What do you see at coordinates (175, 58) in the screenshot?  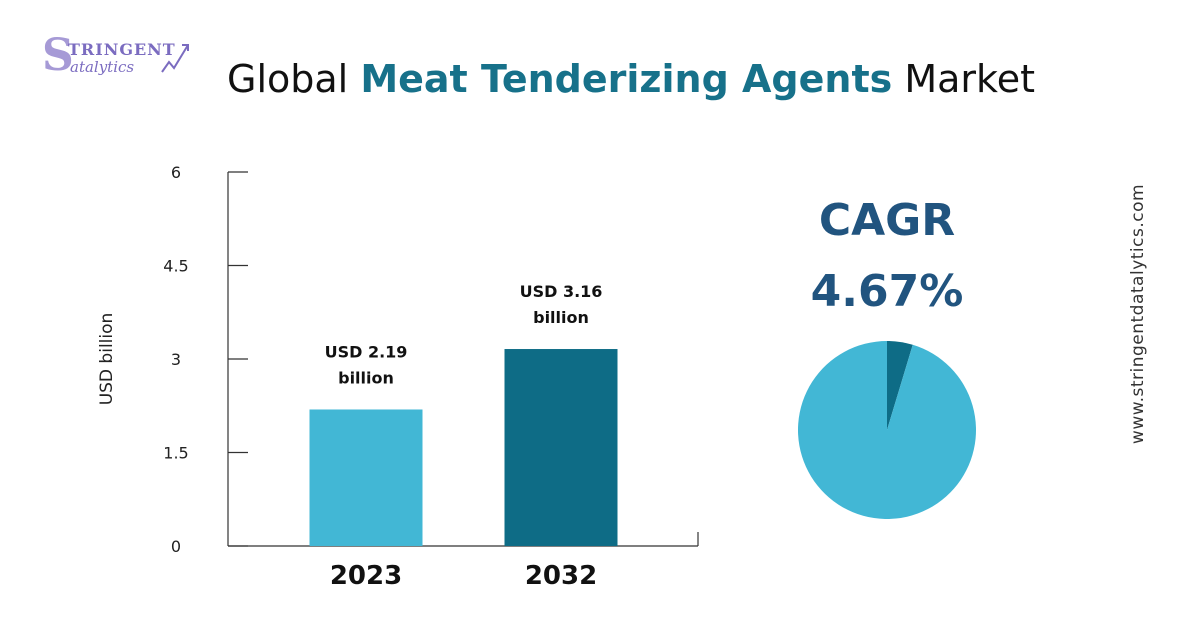 I see `logo-trend-icon` at bounding box center [175, 58].